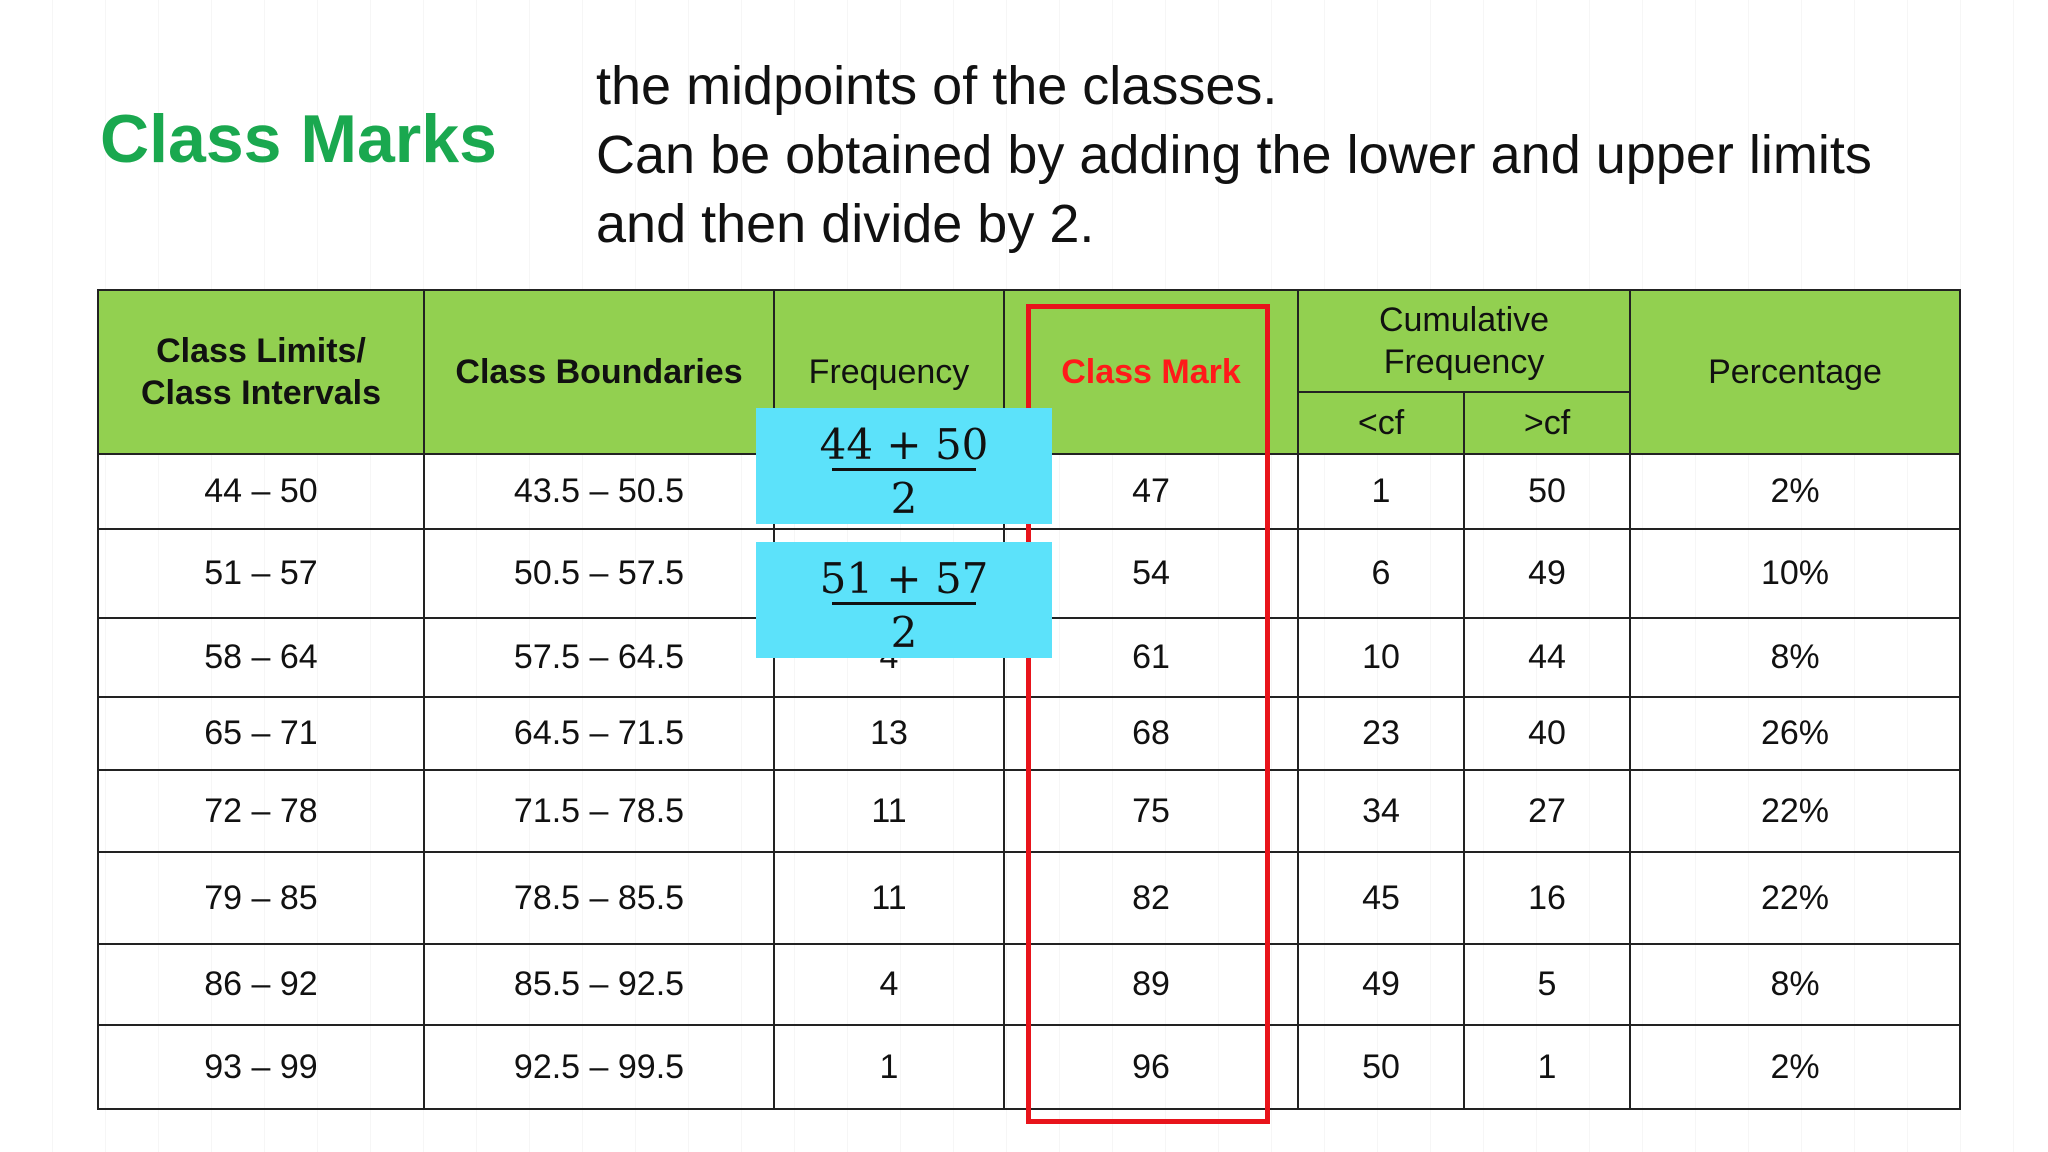 The image size is (2048, 1152). I want to click on definition-line: the midpoints of the classes., so click(937, 86).